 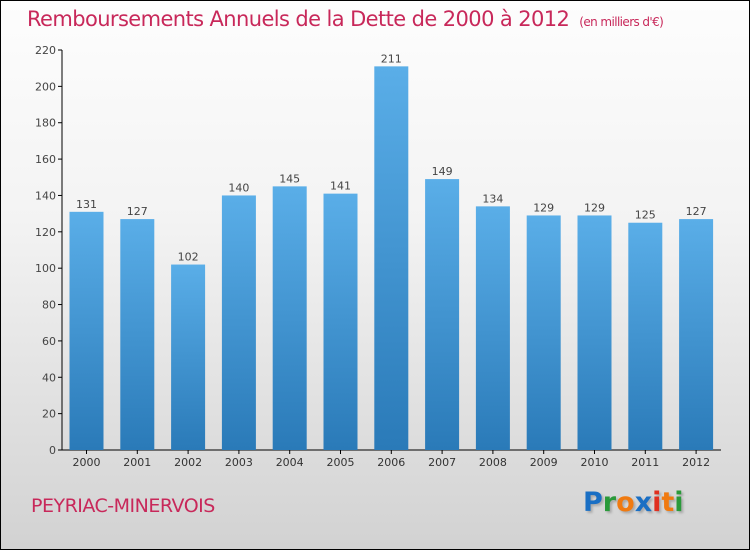 What do you see at coordinates (340, 186) in the screenshot?
I see `data-label: 141` at bounding box center [340, 186].